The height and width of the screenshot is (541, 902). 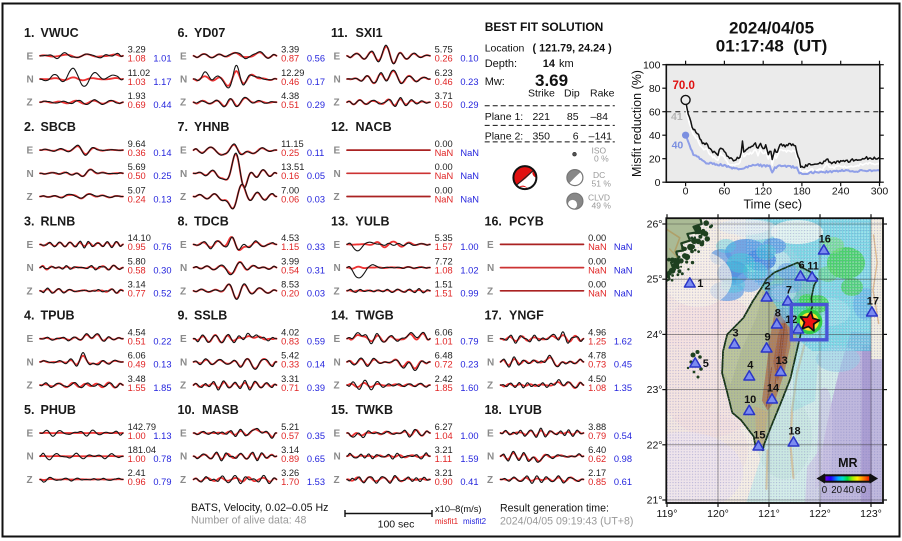 I want to click on svg-text: 4., so click(x=29, y=316).